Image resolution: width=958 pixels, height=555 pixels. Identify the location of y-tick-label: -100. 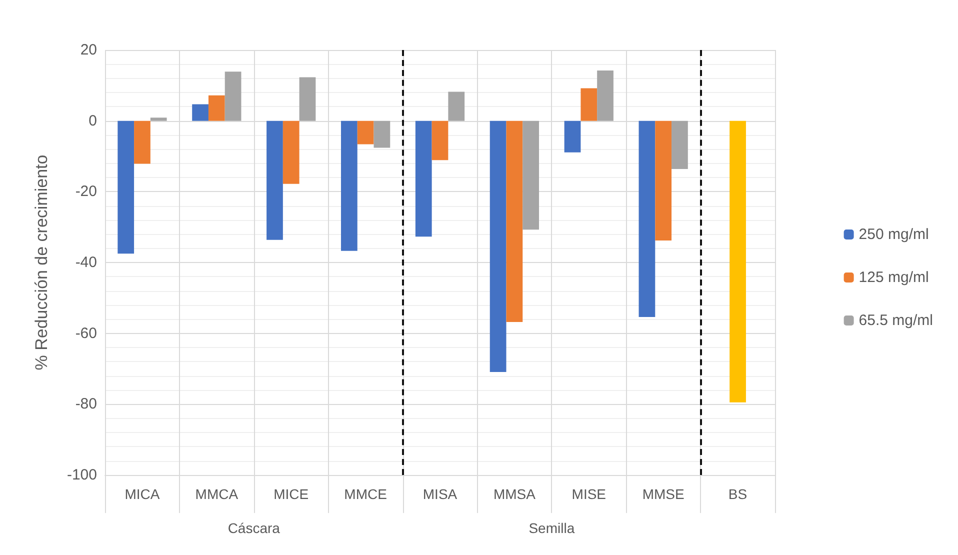
(81, 475).